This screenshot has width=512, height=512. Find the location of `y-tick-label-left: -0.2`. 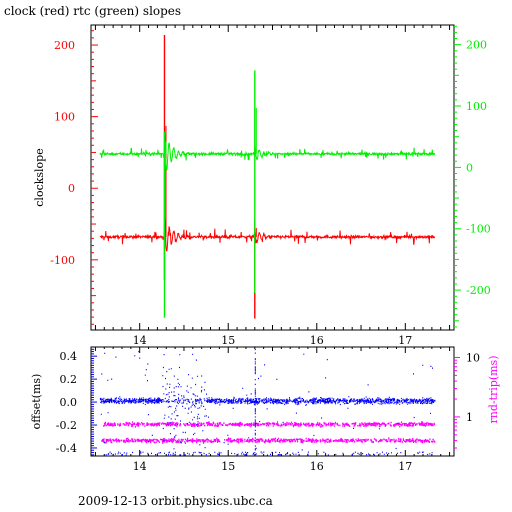

y-tick-label-left: -0.2 is located at coordinates (66, 425).